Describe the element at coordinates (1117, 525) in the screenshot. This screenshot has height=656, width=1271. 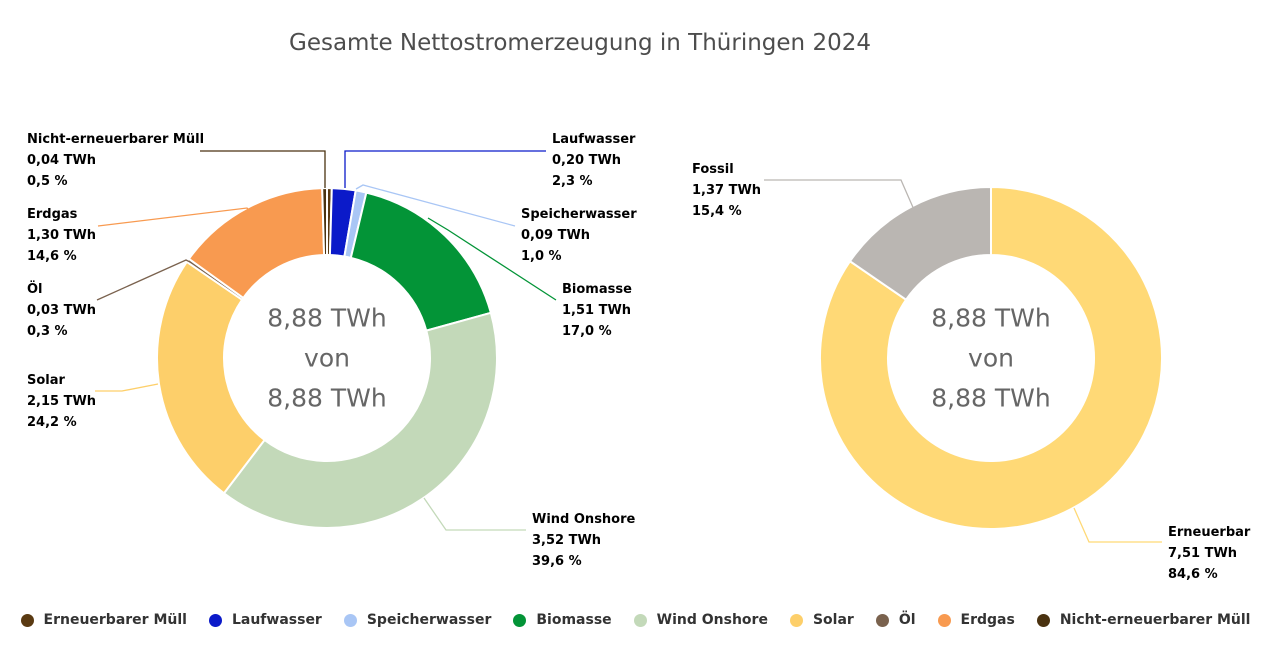
I see `connector-erneuerbar` at that location.